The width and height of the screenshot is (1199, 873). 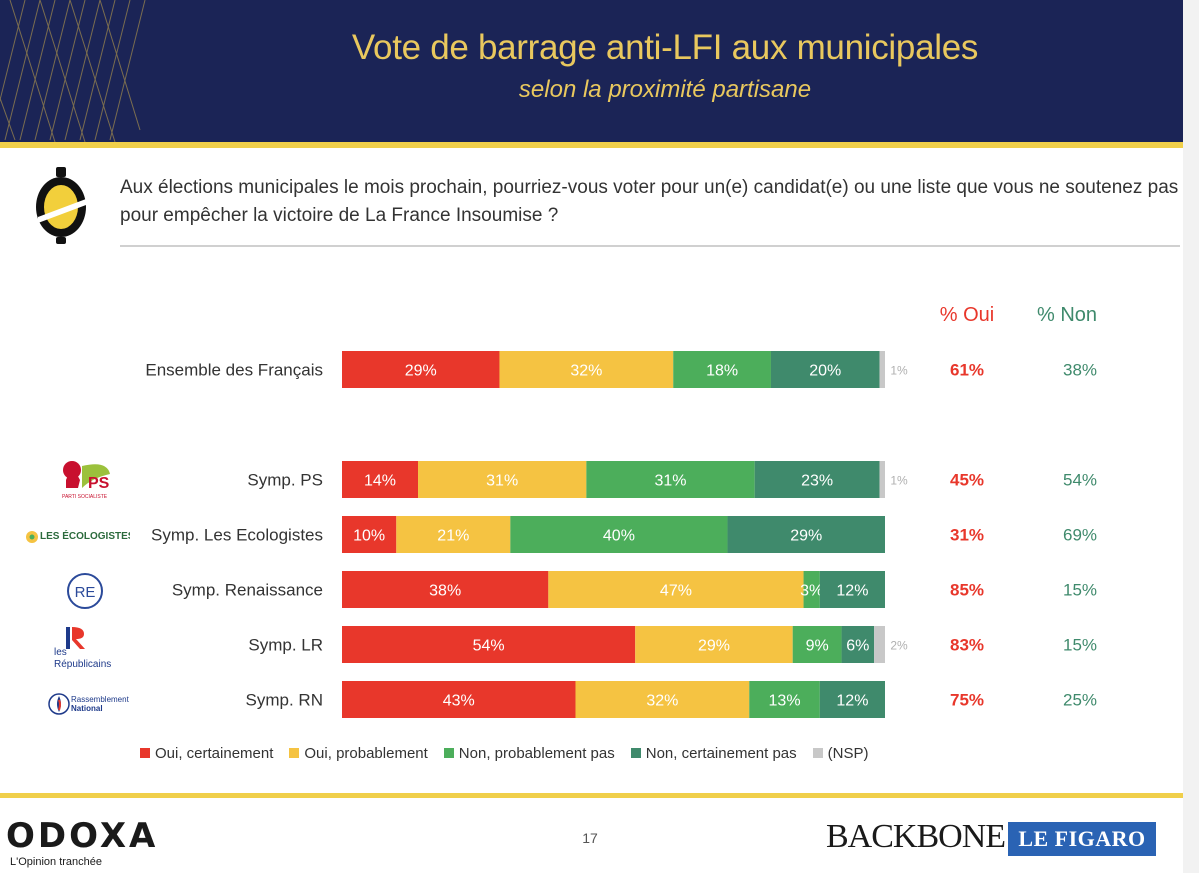 I want to click on data-label: 31%, so click(x=670, y=481).